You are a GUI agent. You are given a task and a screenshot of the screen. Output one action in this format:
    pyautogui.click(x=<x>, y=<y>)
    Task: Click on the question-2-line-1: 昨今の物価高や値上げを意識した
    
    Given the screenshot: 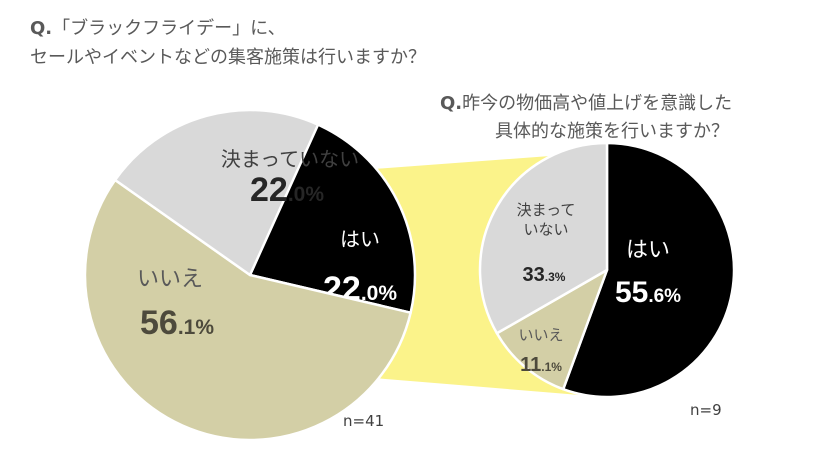 What is the action you would take?
    pyautogui.click(x=597, y=103)
    